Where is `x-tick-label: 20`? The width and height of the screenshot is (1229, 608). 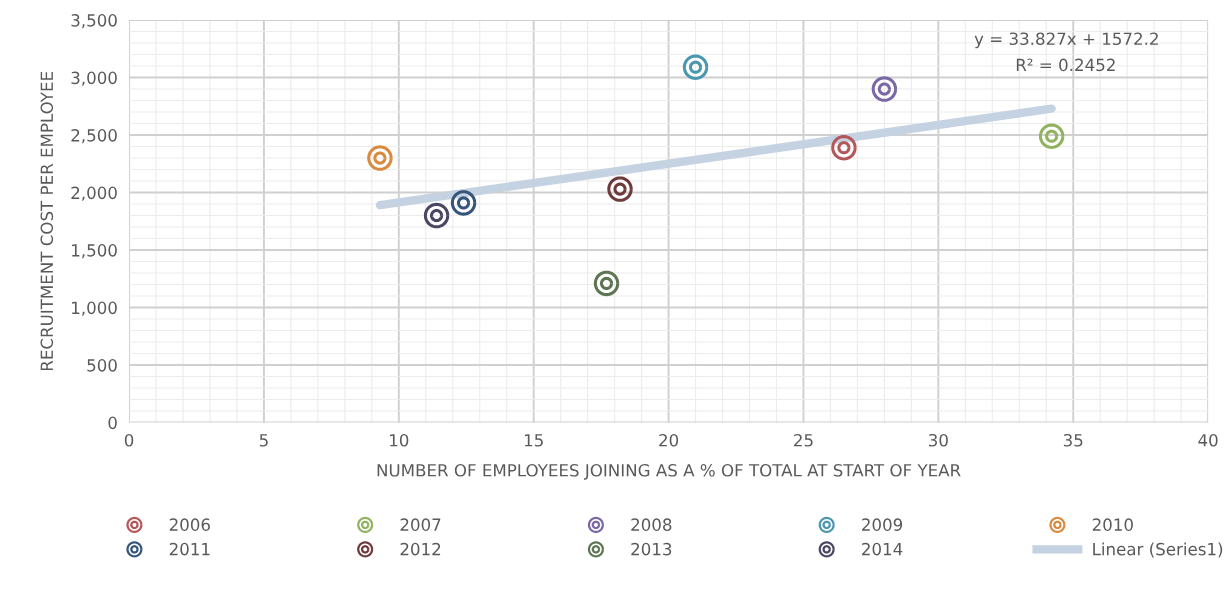 x-tick-label: 20 is located at coordinates (669, 440).